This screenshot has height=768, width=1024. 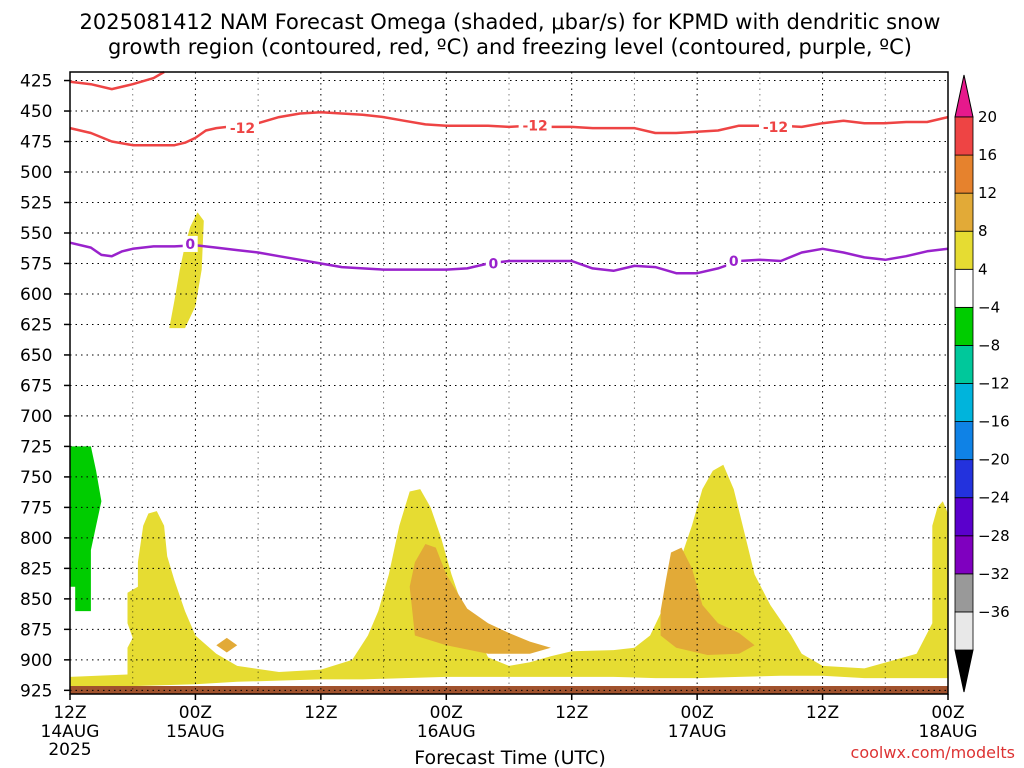 What do you see at coordinates (989, 345) in the screenshot?
I see `colorbar-label-6: −8` at bounding box center [989, 345].